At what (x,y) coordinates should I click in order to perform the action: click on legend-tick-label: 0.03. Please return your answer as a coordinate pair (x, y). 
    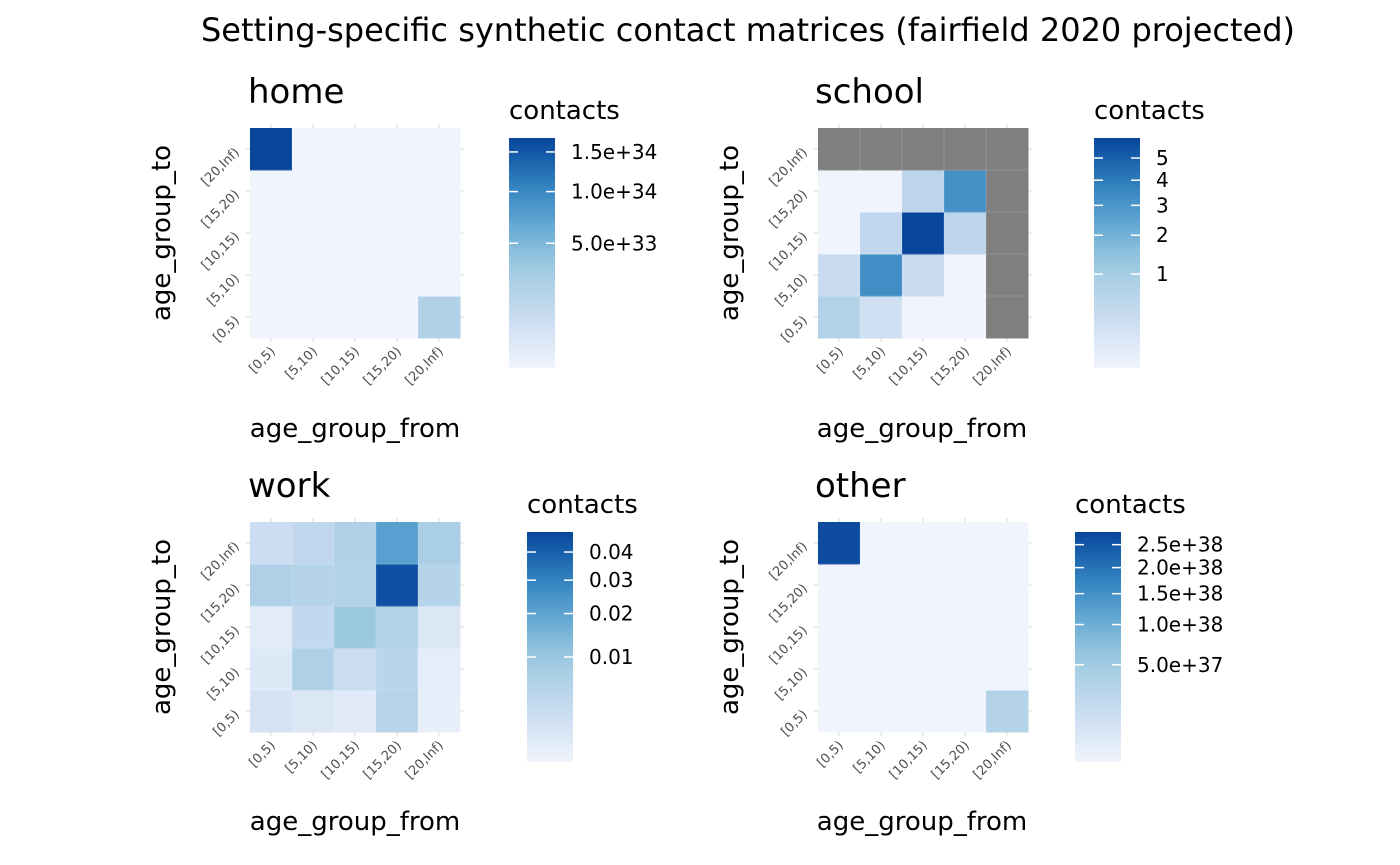
    Looking at the image, I should click on (611, 580).